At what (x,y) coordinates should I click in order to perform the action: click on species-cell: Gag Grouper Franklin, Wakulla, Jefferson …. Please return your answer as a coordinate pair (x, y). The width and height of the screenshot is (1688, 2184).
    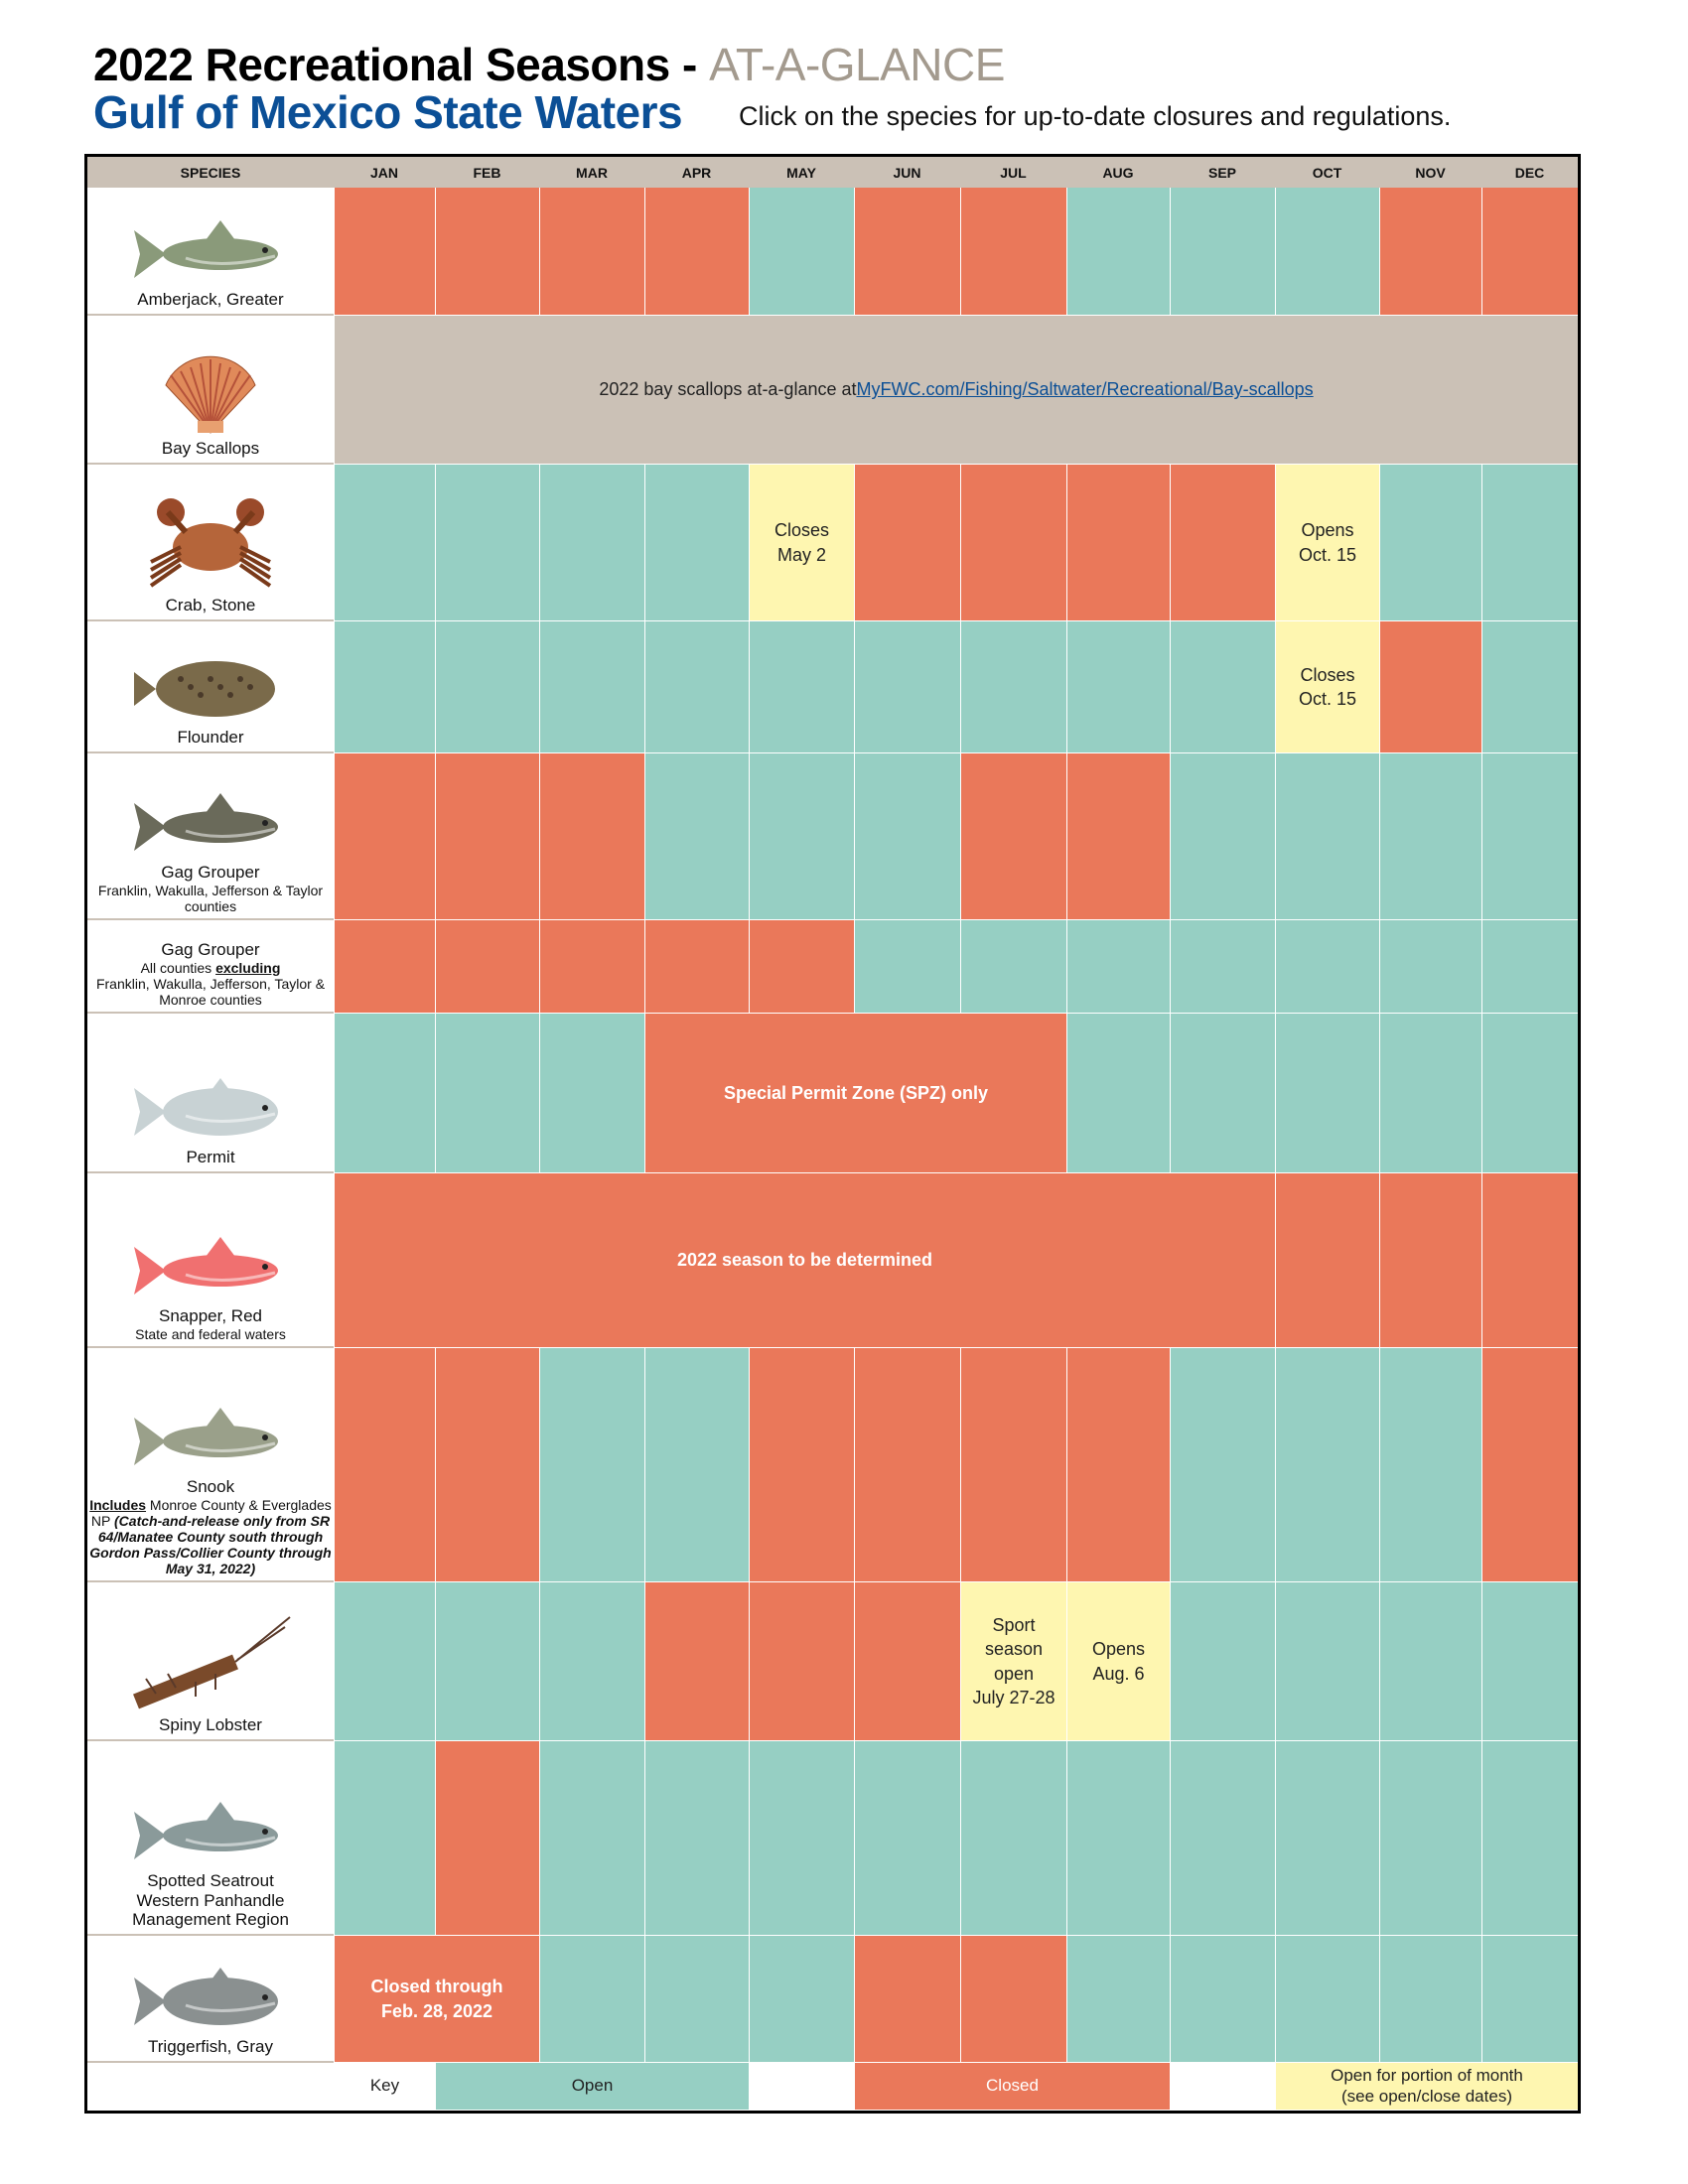
    Looking at the image, I should click on (210, 836).